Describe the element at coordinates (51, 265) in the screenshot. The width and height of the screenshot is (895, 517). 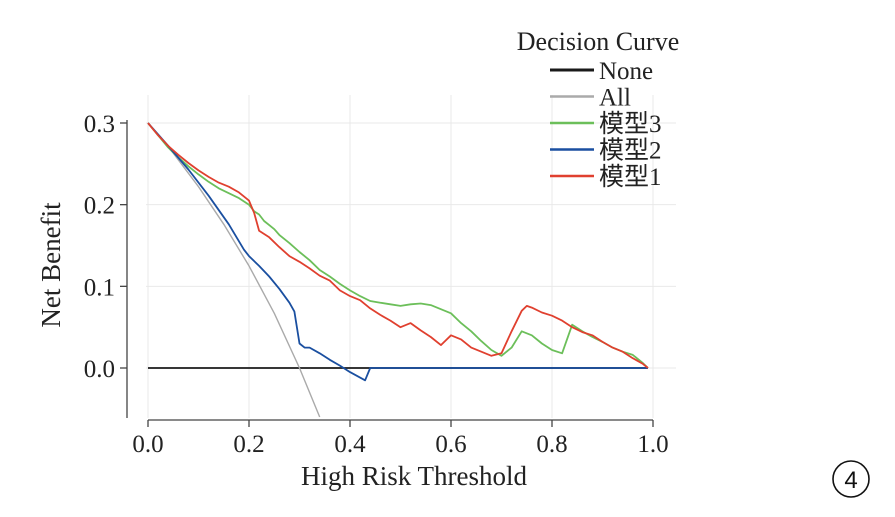
I see `y-axis-title: Net Benefit` at that location.